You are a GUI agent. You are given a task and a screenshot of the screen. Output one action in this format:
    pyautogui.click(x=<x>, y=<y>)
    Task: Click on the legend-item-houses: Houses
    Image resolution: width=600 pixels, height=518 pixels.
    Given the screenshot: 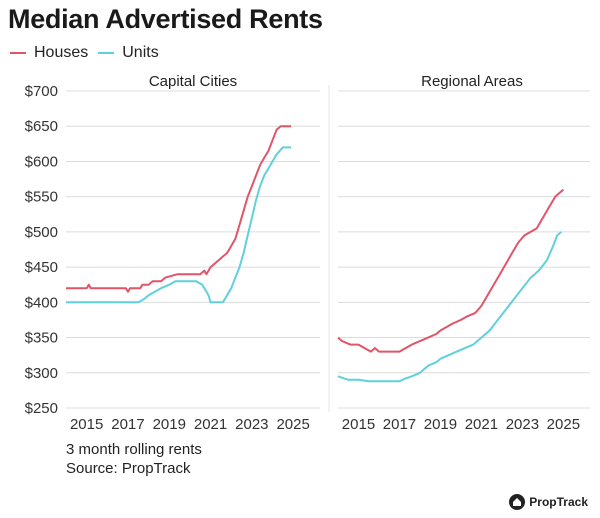 What is the action you would take?
    pyautogui.click(x=49, y=53)
    